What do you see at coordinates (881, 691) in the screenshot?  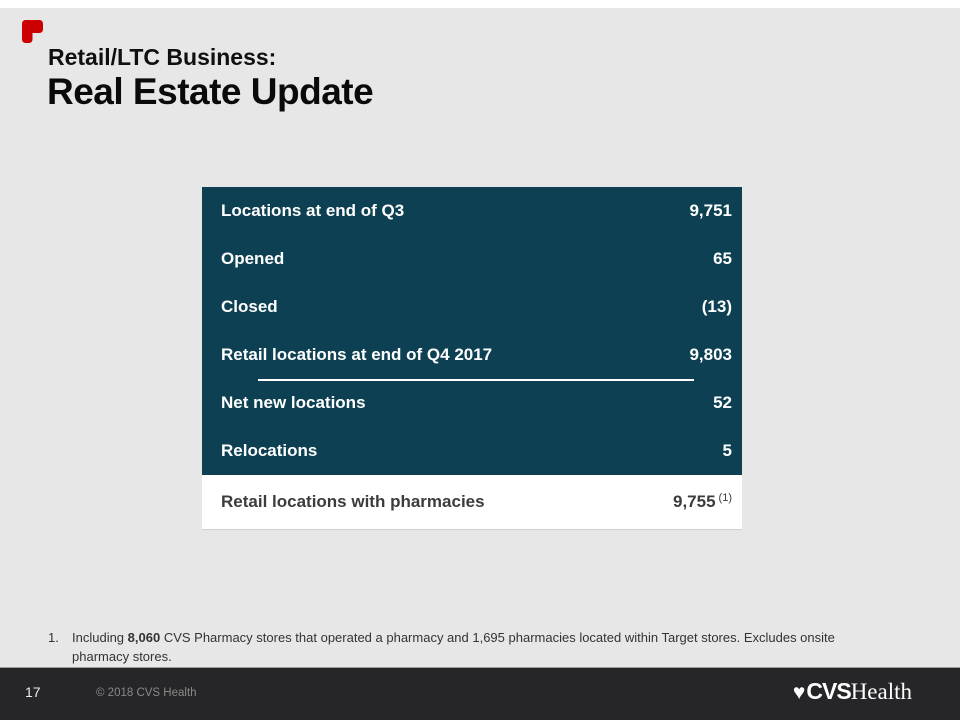 I see `logo-text-health: Health` at bounding box center [881, 691].